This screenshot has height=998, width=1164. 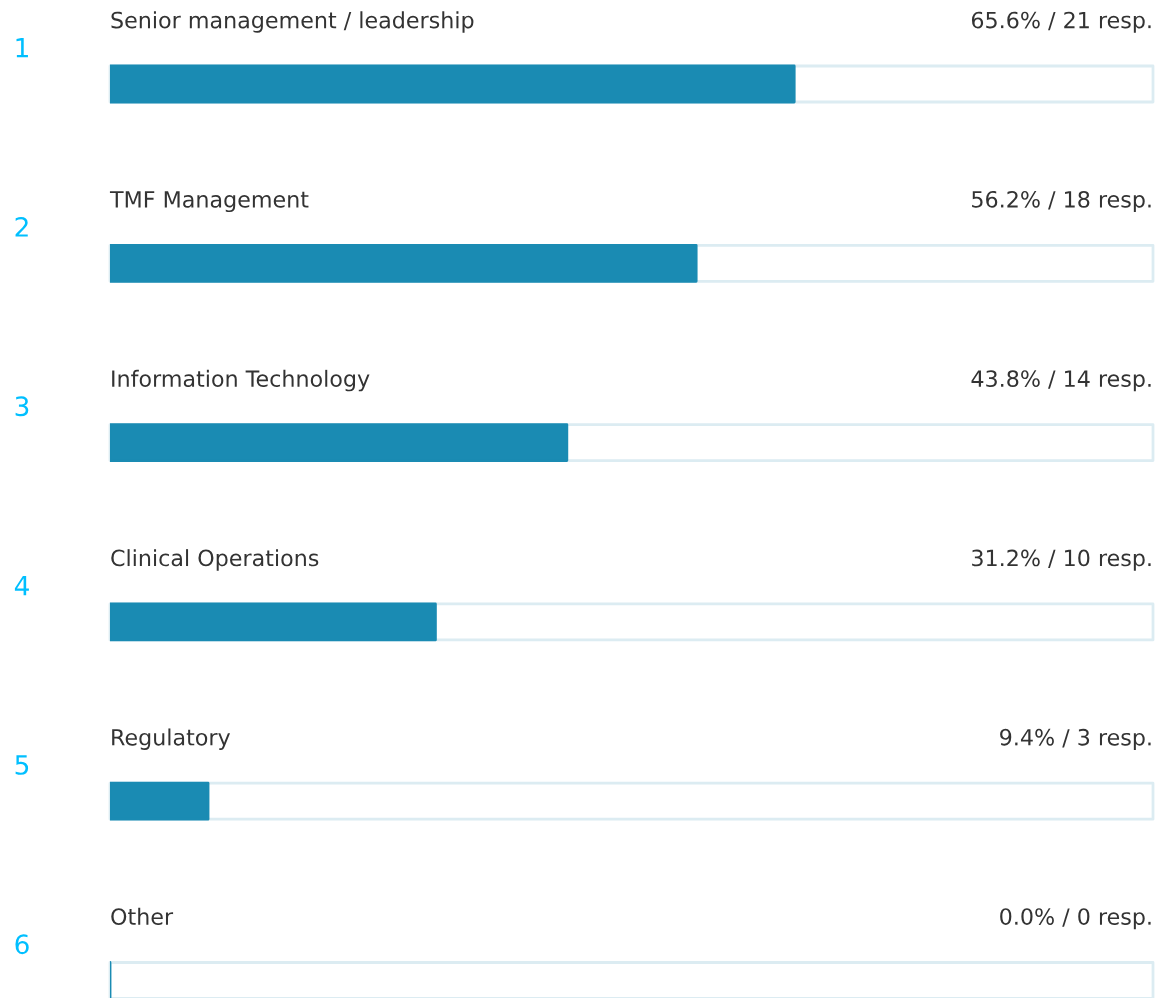 What do you see at coordinates (1075, 919) in the screenshot?
I see `data-label: 0.0% / 0 resp.` at bounding box center [1075, 919].